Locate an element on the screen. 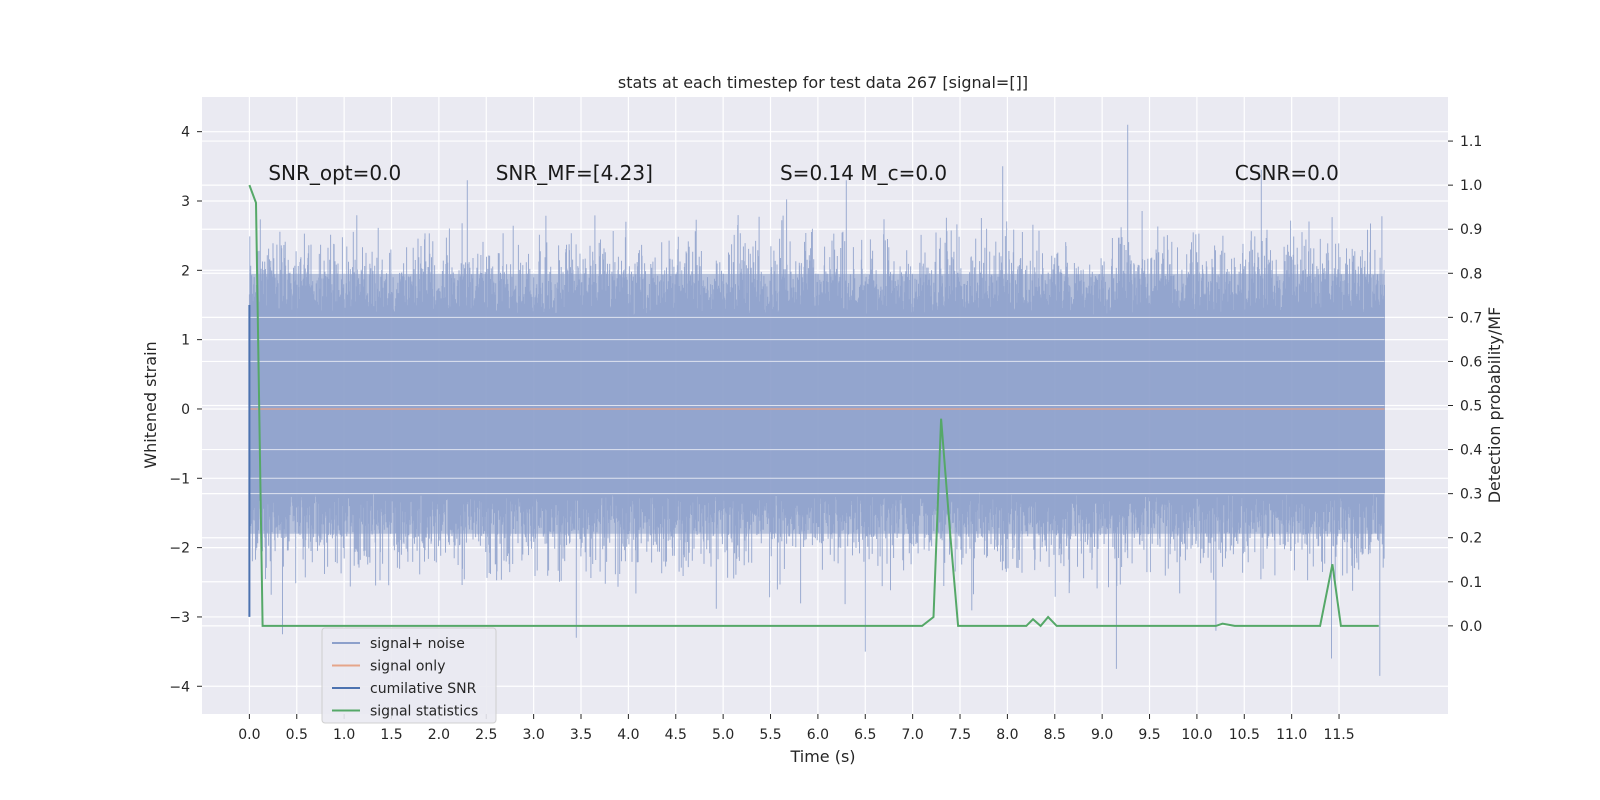  y-left-tick-label: 2 is located at coordinates (185, 271).